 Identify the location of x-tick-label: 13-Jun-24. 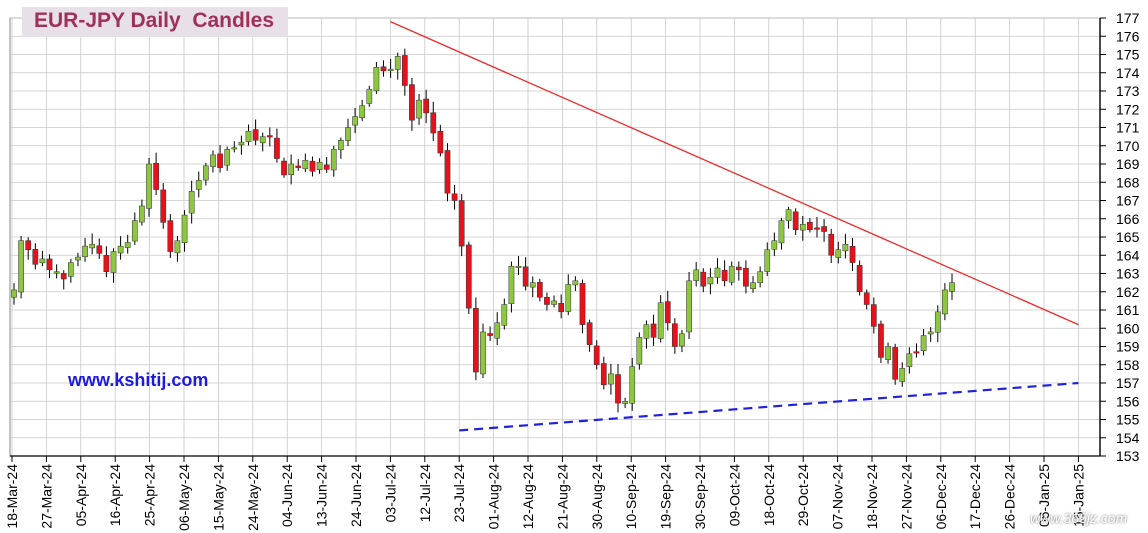
(322, 495).